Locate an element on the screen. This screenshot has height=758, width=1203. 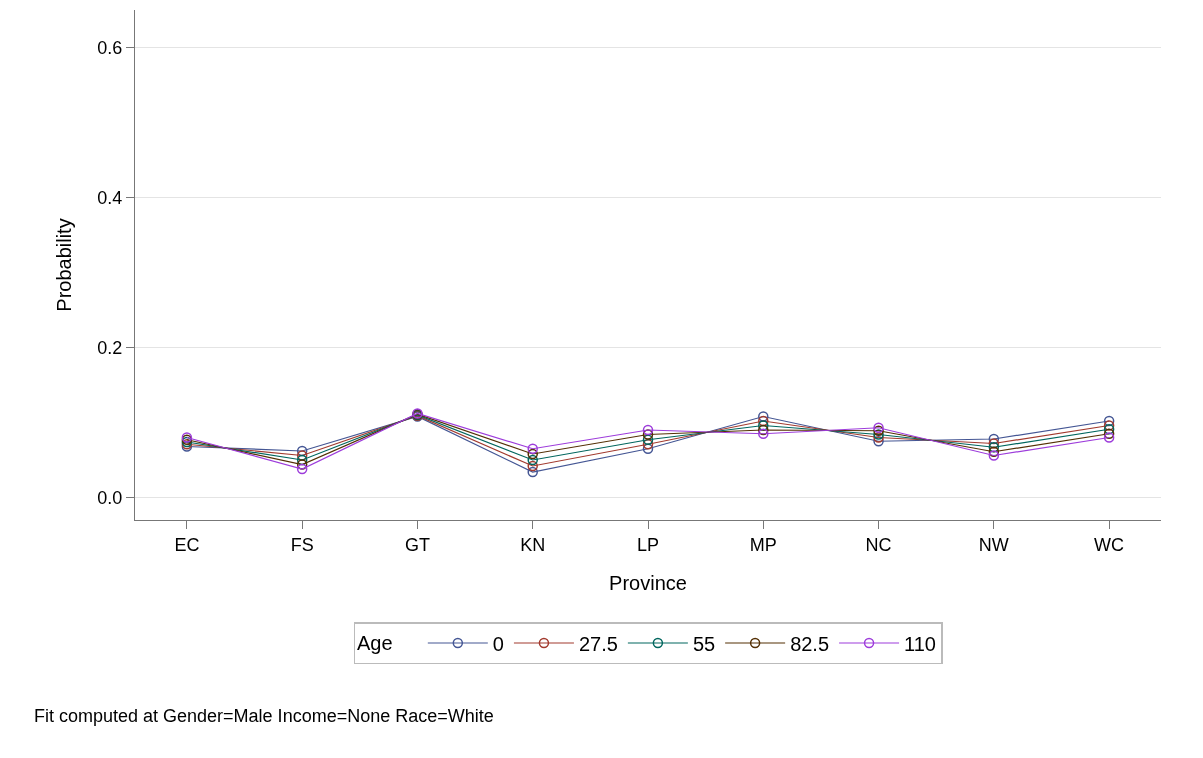
y-tick-label: 0.0 is located at coordinates (110, 497).